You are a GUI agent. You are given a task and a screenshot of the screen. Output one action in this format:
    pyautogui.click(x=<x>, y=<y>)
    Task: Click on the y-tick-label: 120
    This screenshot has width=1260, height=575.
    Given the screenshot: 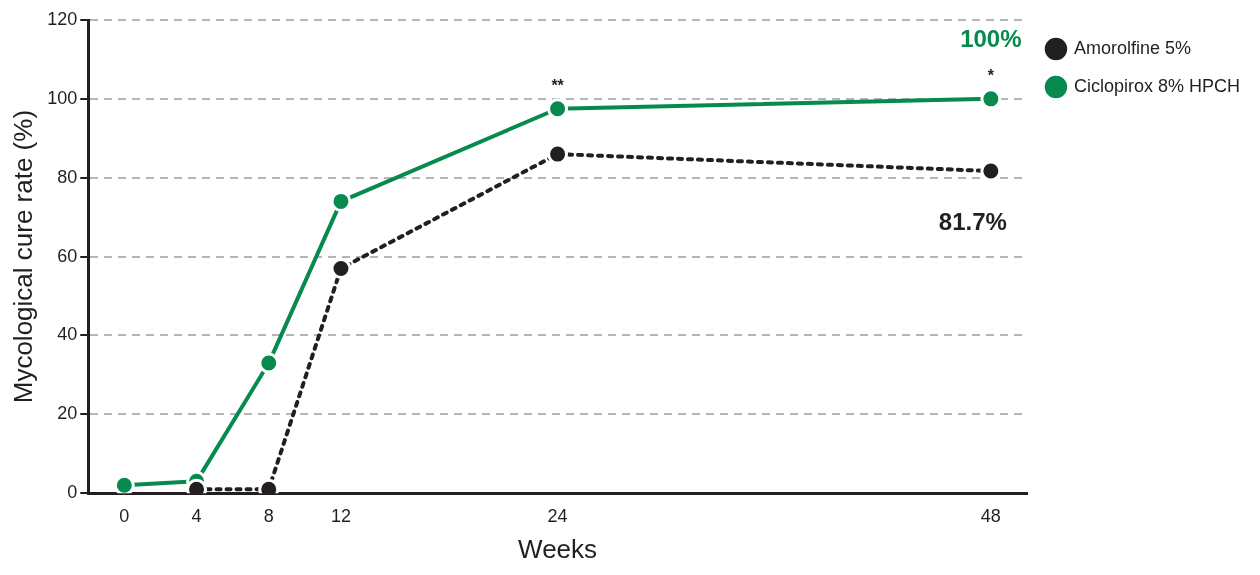 What is the action you would take?
    pyautogui.click(x=62, y=18)
    